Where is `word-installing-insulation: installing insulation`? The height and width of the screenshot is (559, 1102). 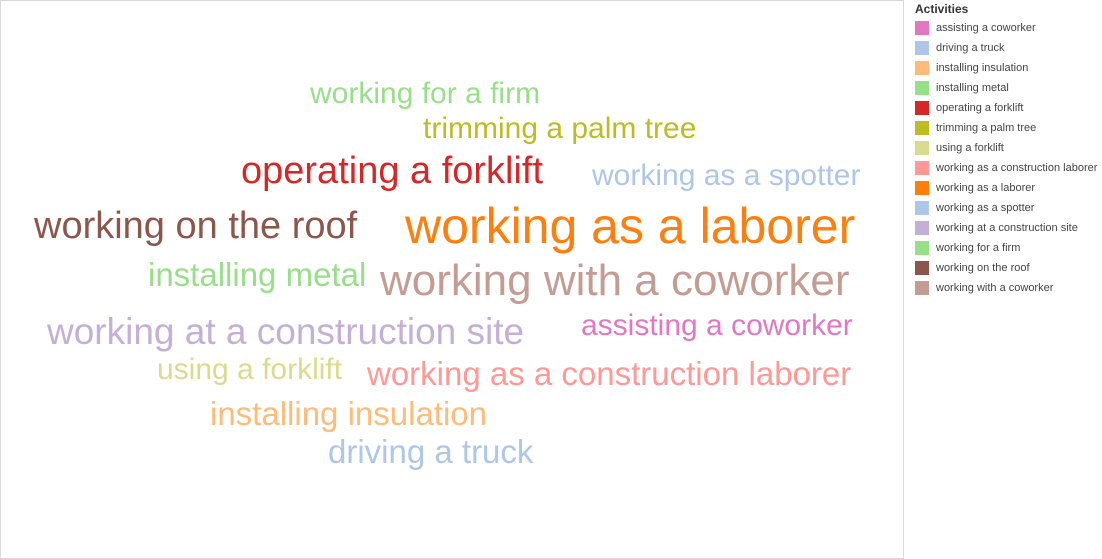 word-installing-insulation: installing insulation is located at coordinates (349, 413).